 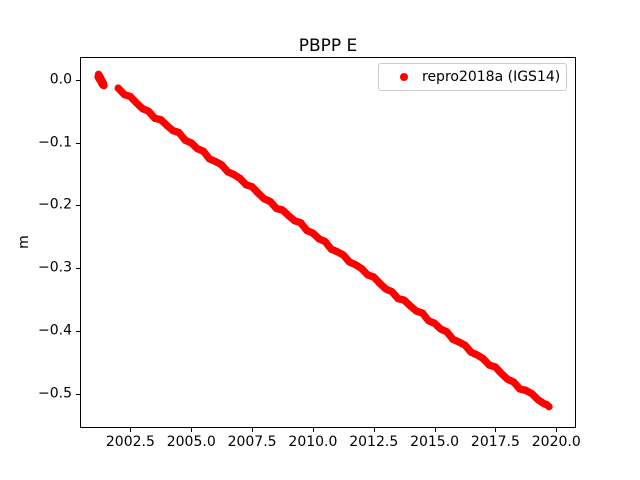 I want to click on legend: repro2018a (IGS14), so click(x=472, y=77).